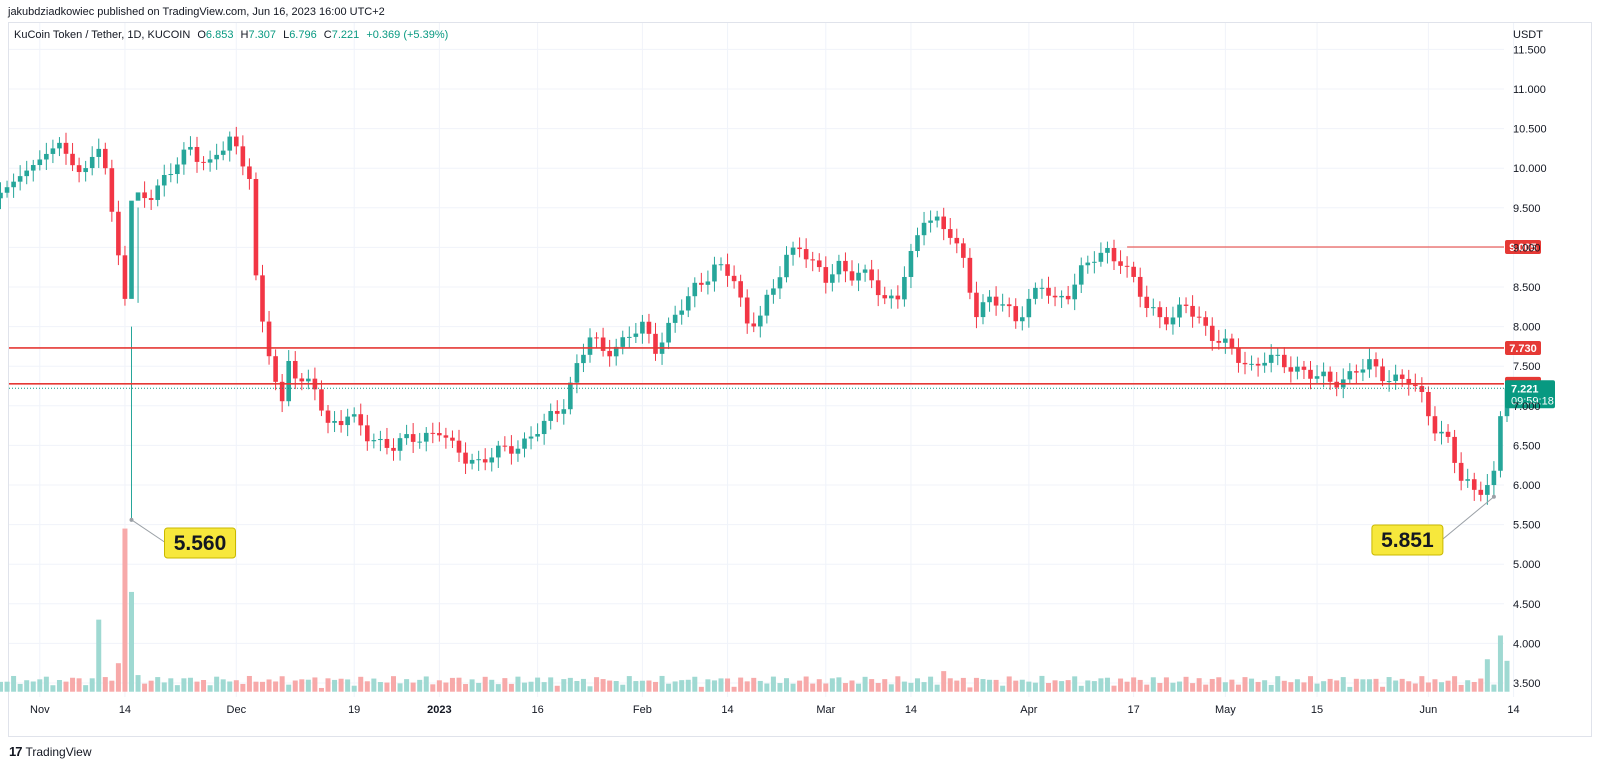 This screenshot has height=766, width=1600. What do you see at coordinates (1493, 496) in the screenshot?
I see `callout-anchor` at bounding box center [1493, 496].